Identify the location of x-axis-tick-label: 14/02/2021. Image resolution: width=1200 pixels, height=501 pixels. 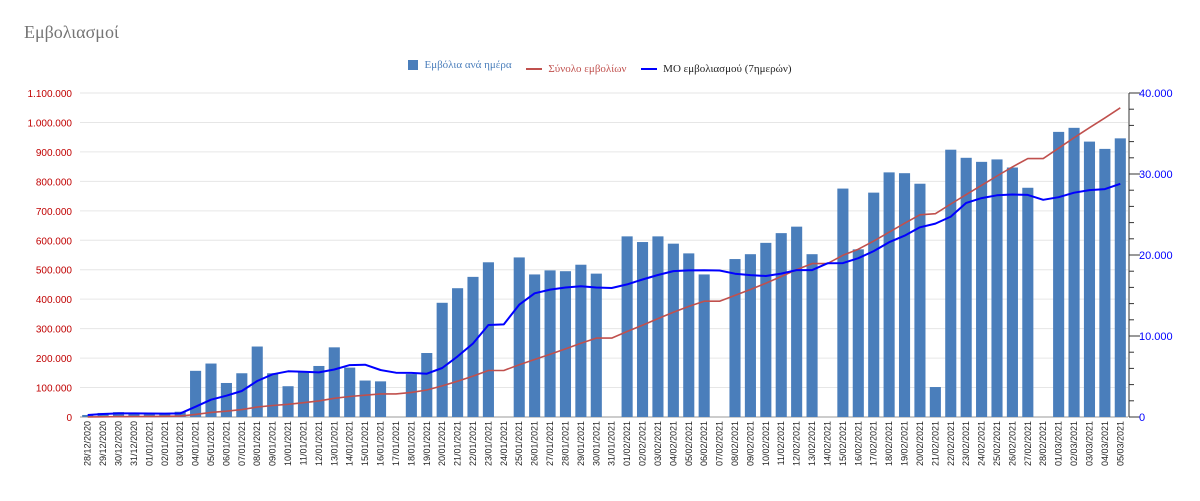
(827, 443).